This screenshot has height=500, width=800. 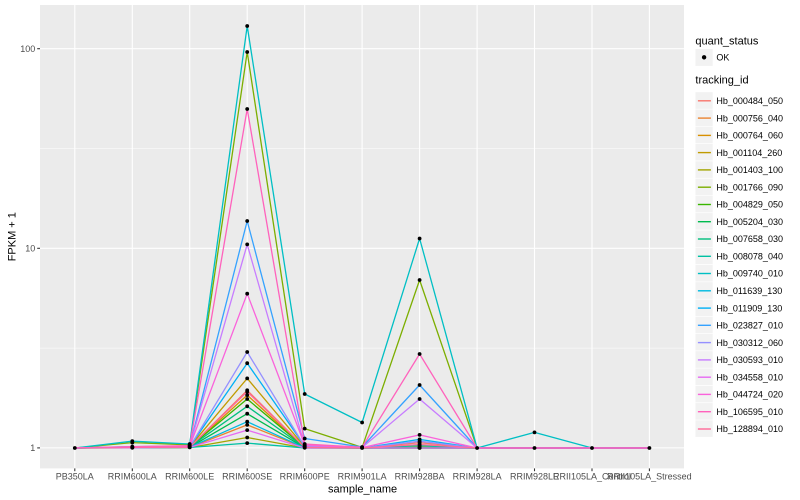 What do you see at coordinates (592, 477) in the screenshot?
I see `svg-text: RRII105LA_Control` at bounding box center [592, 477].